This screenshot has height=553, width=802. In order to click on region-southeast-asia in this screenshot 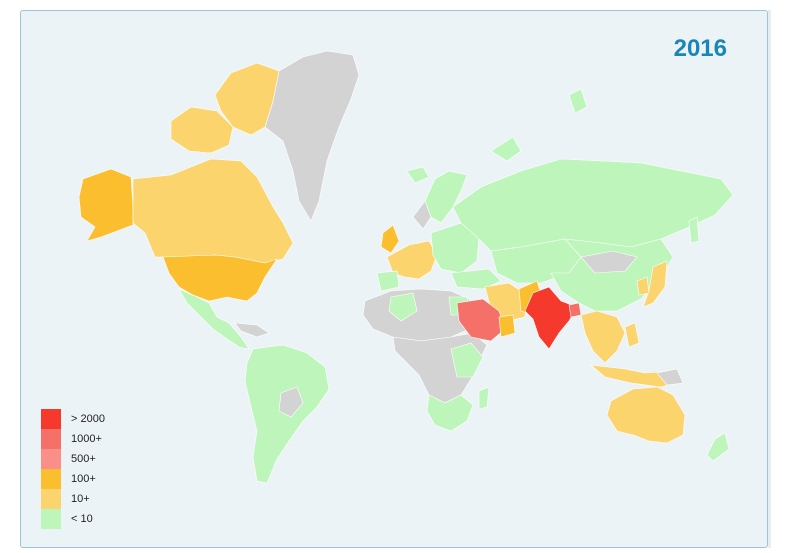, I will do `click(603, 337)`.